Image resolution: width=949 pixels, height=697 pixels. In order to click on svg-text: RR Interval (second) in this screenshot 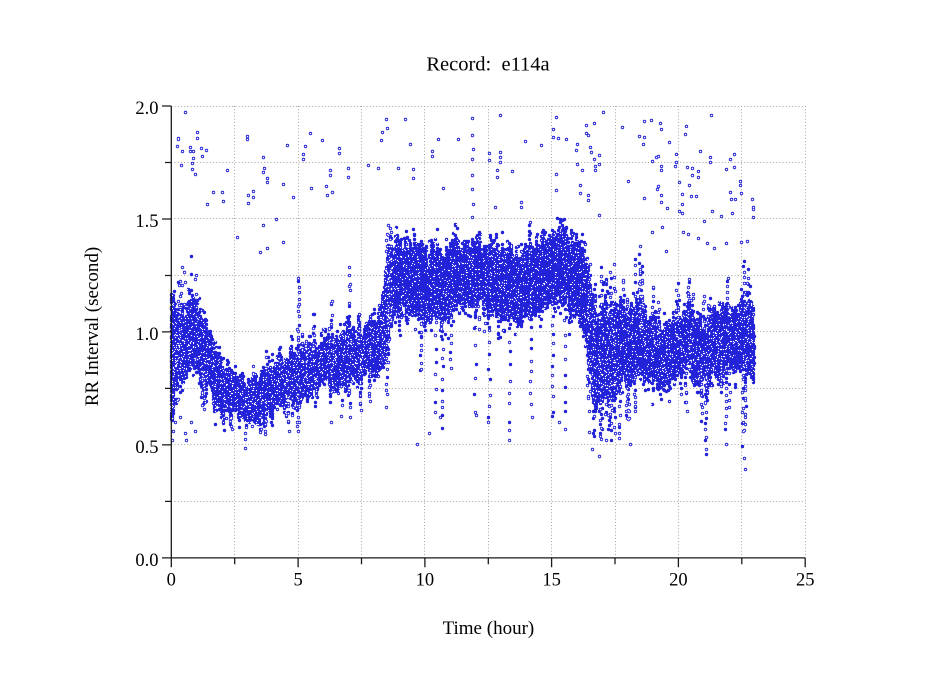, I will do `click(92, 326)`.